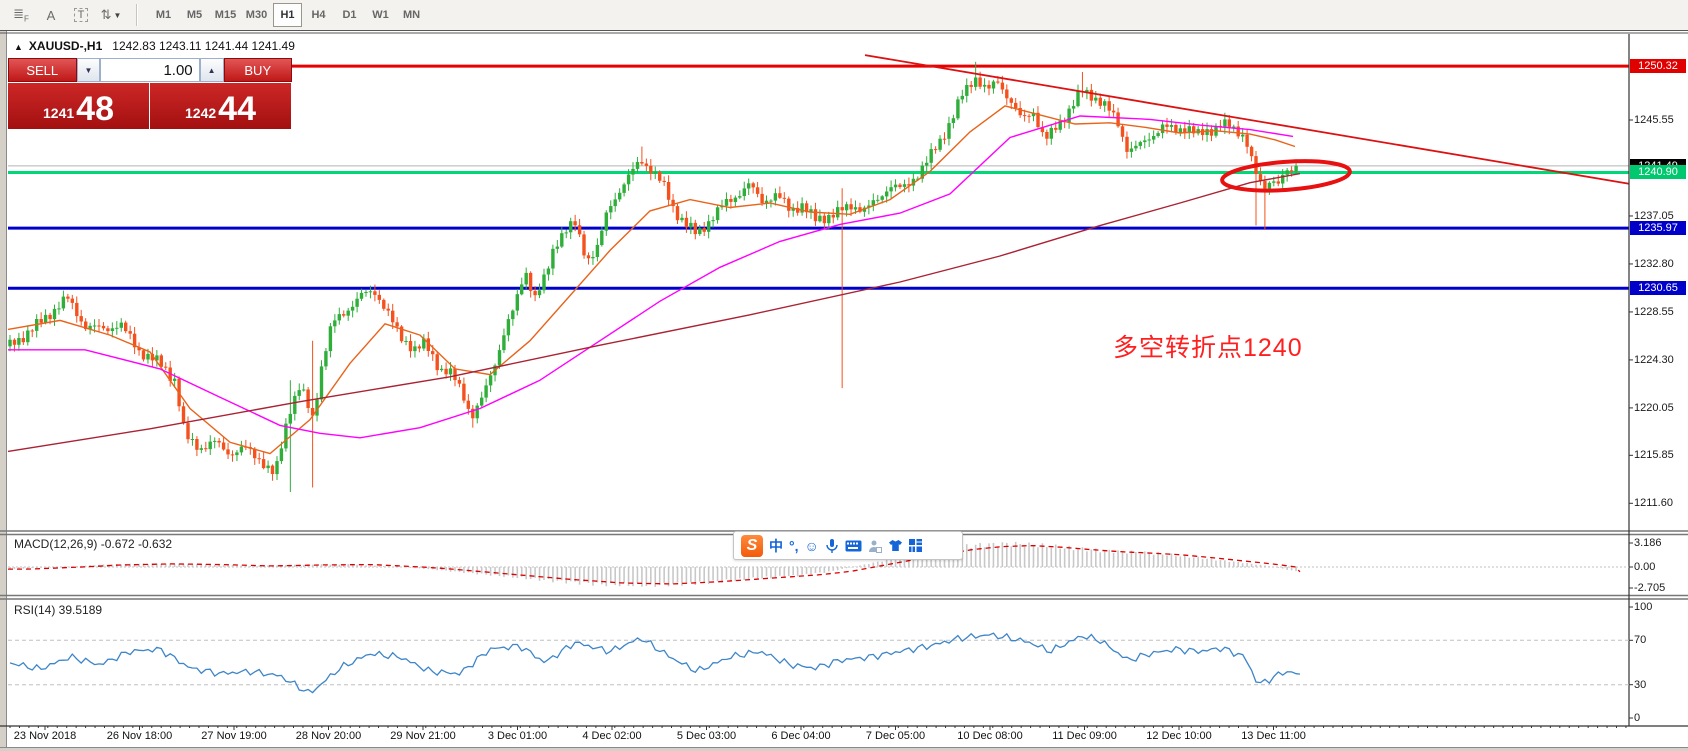 This screenshot has height=751, width=1688. What do you see at coordinates (225, 15) in the screenshot?
I see `timeframe-button-m15: M15` at bounding box center [225, 15].